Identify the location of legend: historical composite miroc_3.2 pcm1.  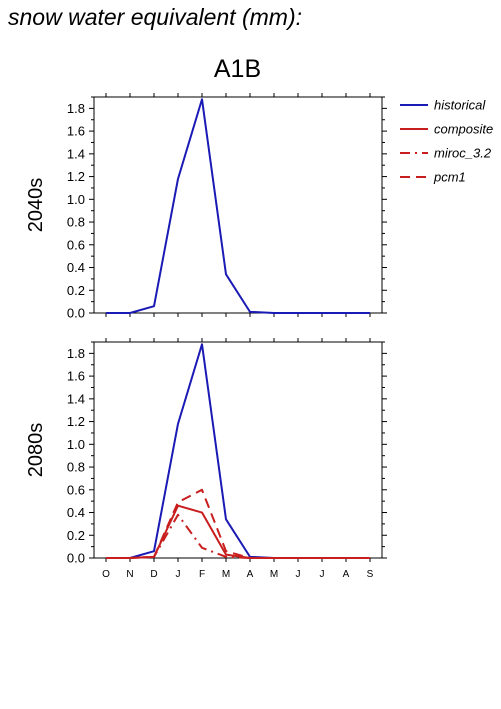
(446, 141).